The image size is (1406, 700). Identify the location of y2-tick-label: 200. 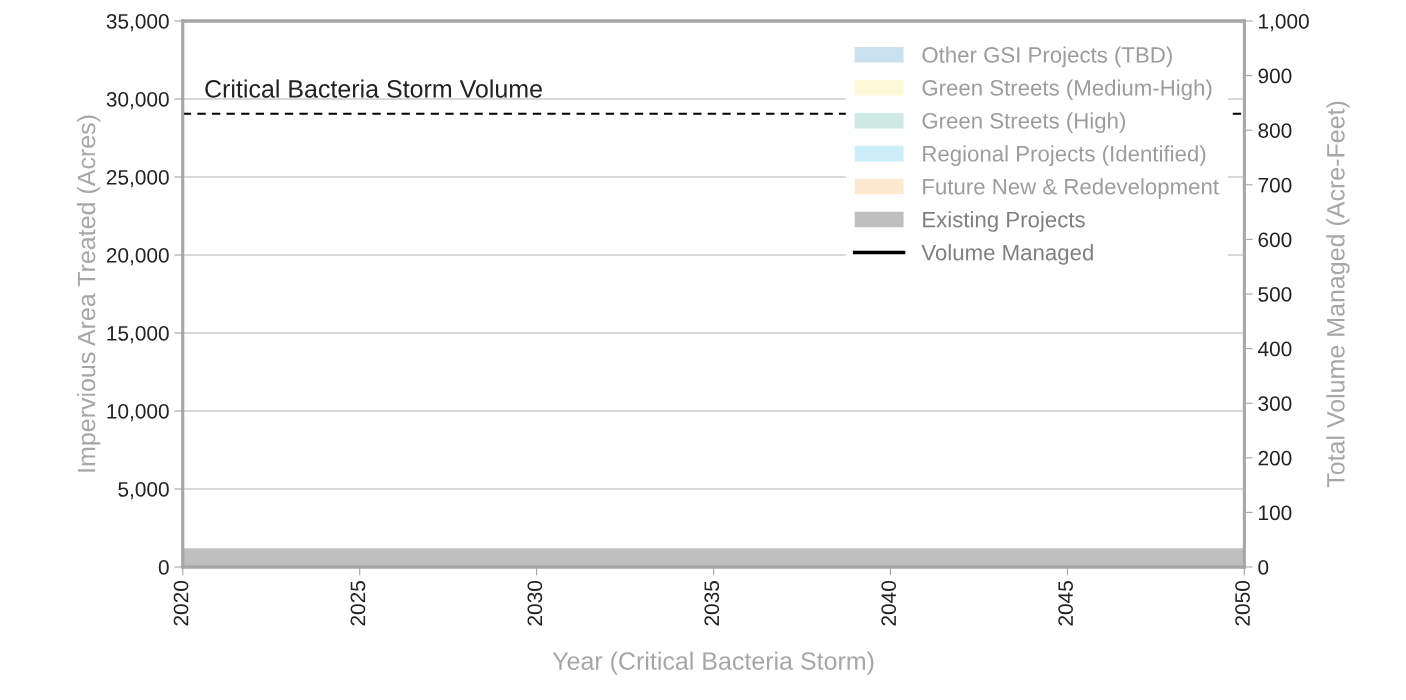
(1275, 458).